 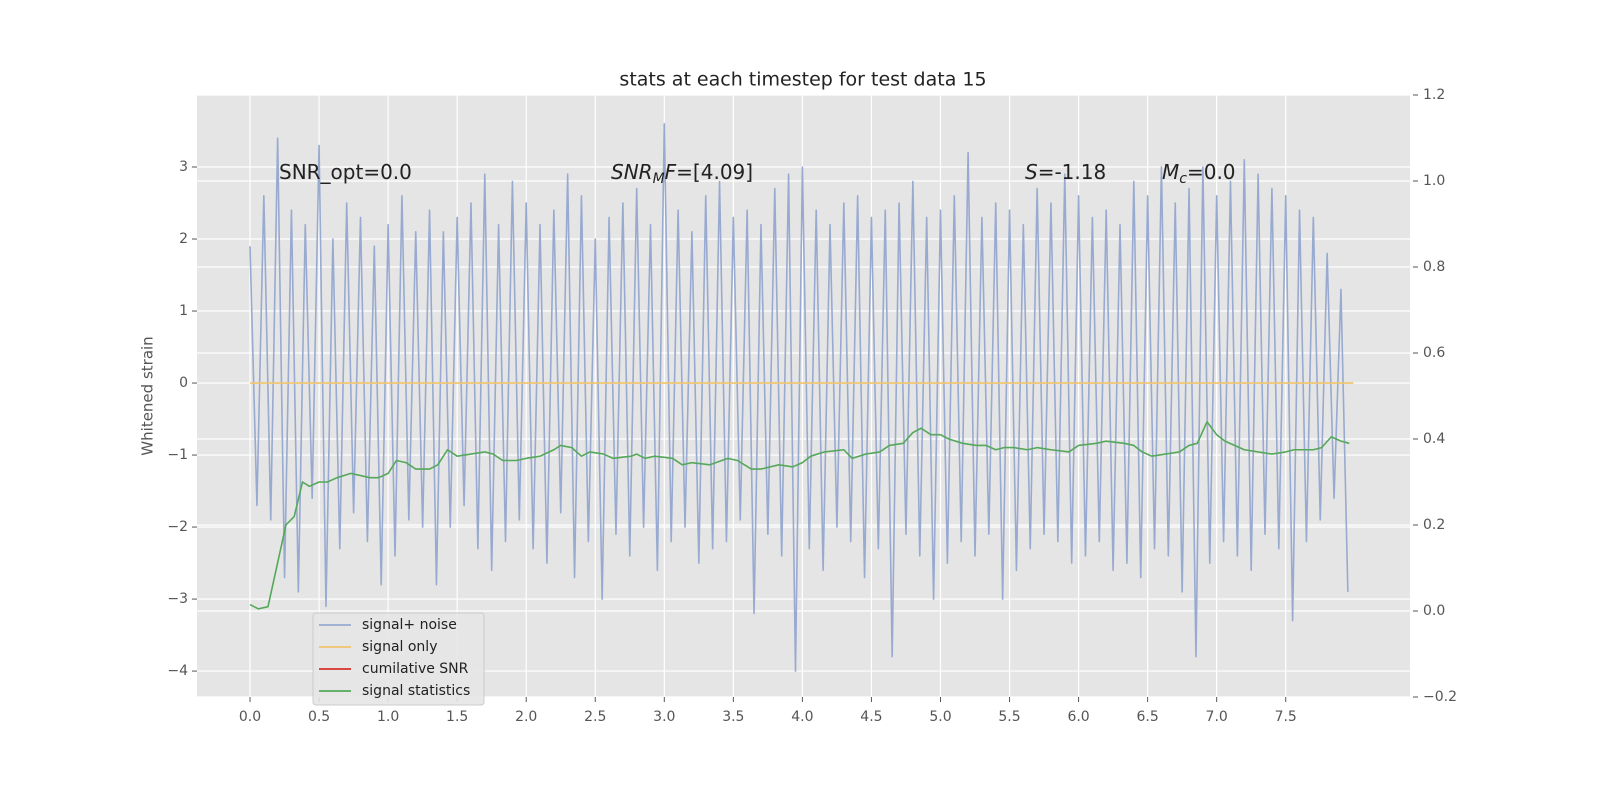 What do you see at coordinates (595, 717) in the screenshot?
I see `x-tick-label: 2.5` at bounding box center [595, 717].